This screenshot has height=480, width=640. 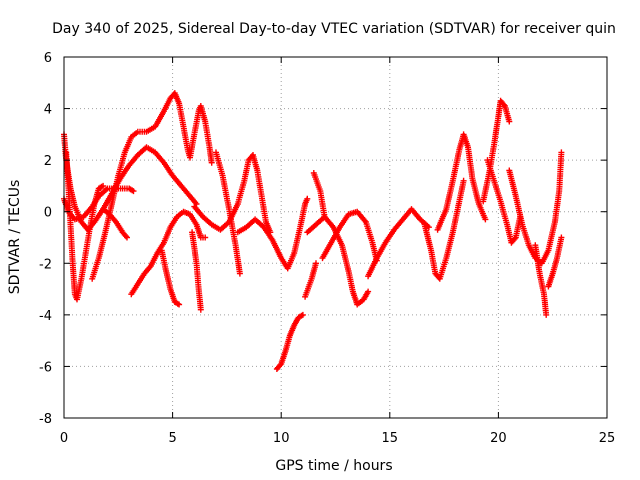 I want to click on series-track-s, so click(x=461, y=182).